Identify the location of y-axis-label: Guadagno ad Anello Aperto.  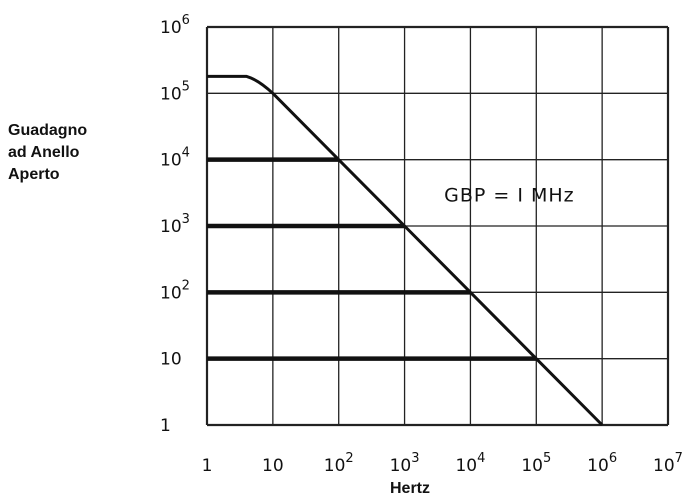
(73, 153).